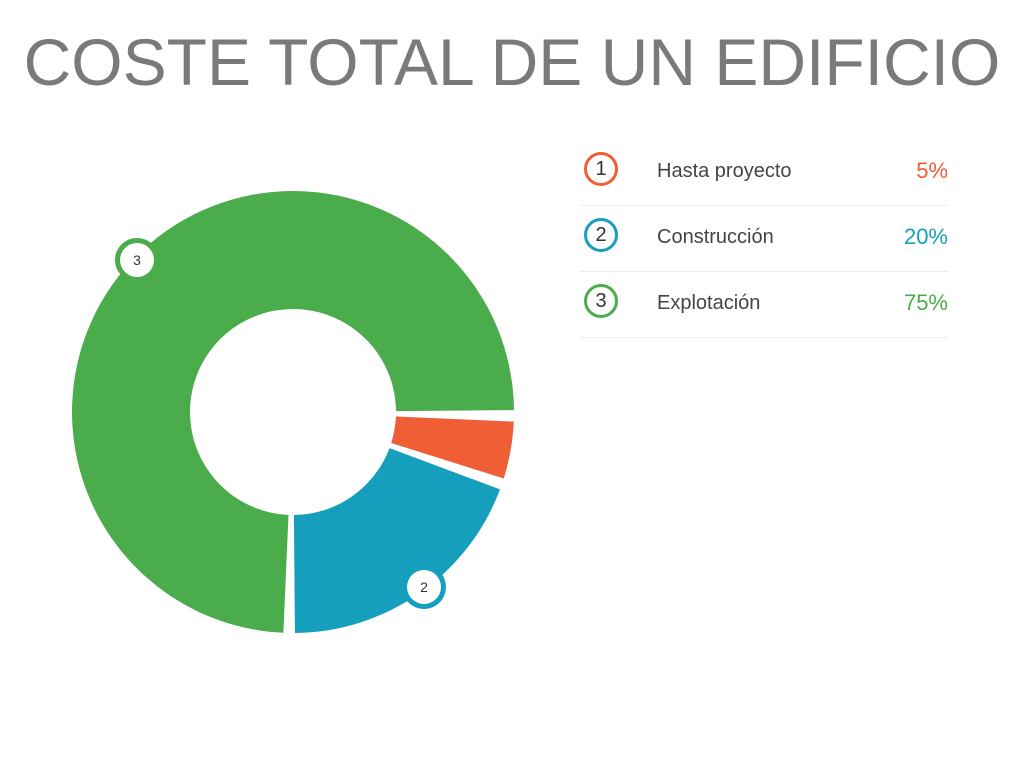 Image resolution: width=1024 pixels, height=768 pixels. Describe the element at coordinates (601, 301) in the screenshot. I see `legend-marker-3: 3` at that location.